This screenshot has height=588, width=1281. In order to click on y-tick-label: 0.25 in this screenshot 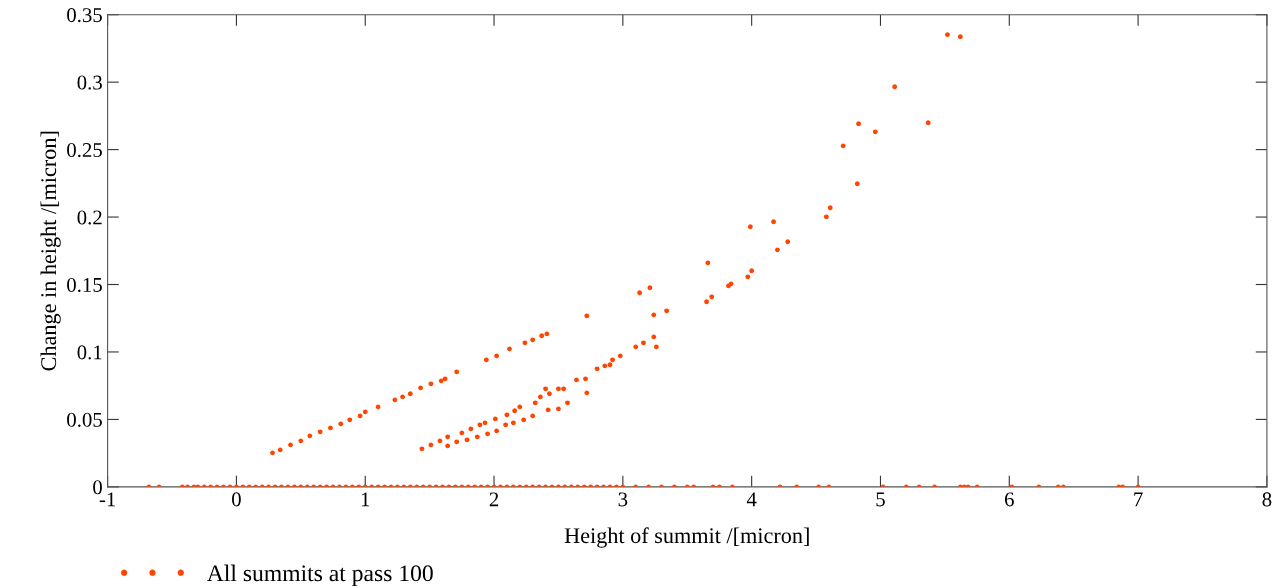, I will do `click(84, 150)`.